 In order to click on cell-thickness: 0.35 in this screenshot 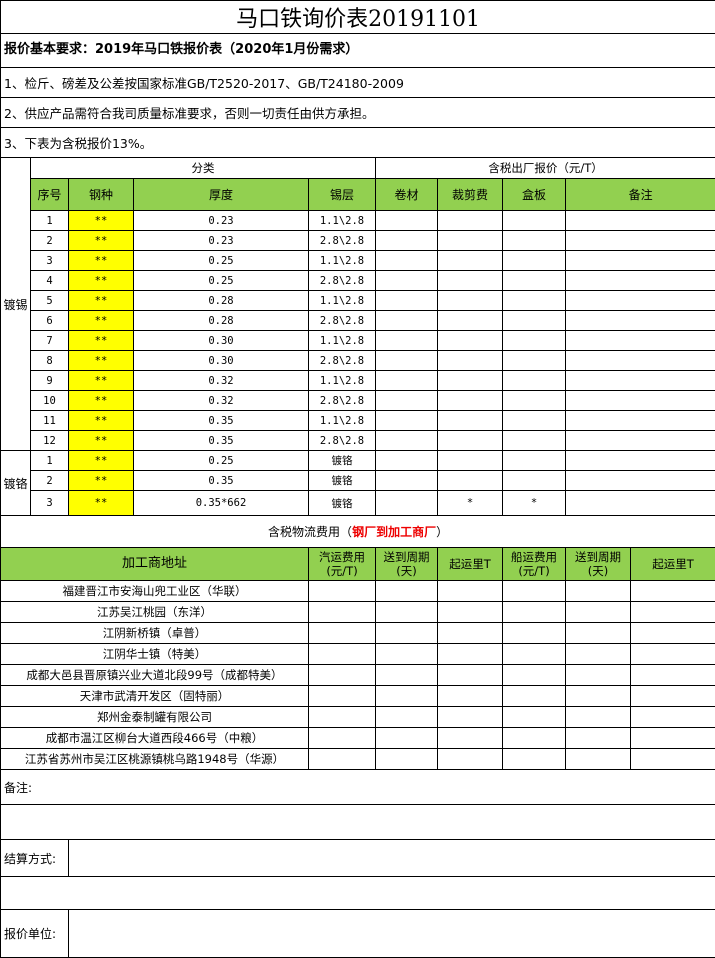, I will do `click(221, 480)`.